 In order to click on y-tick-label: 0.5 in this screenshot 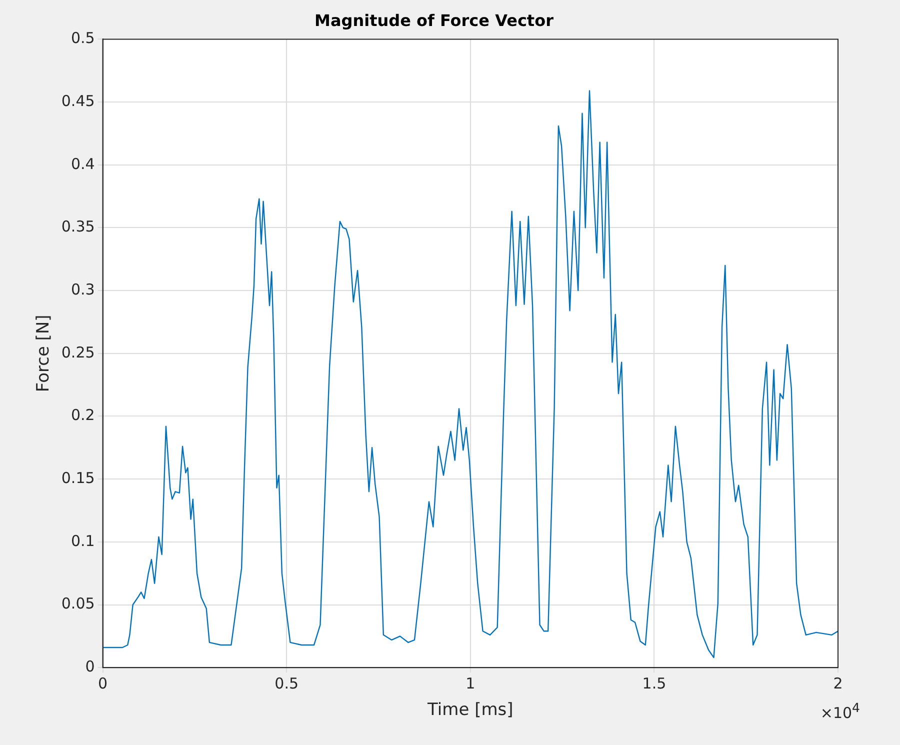, I will do `click(82, 38)`.